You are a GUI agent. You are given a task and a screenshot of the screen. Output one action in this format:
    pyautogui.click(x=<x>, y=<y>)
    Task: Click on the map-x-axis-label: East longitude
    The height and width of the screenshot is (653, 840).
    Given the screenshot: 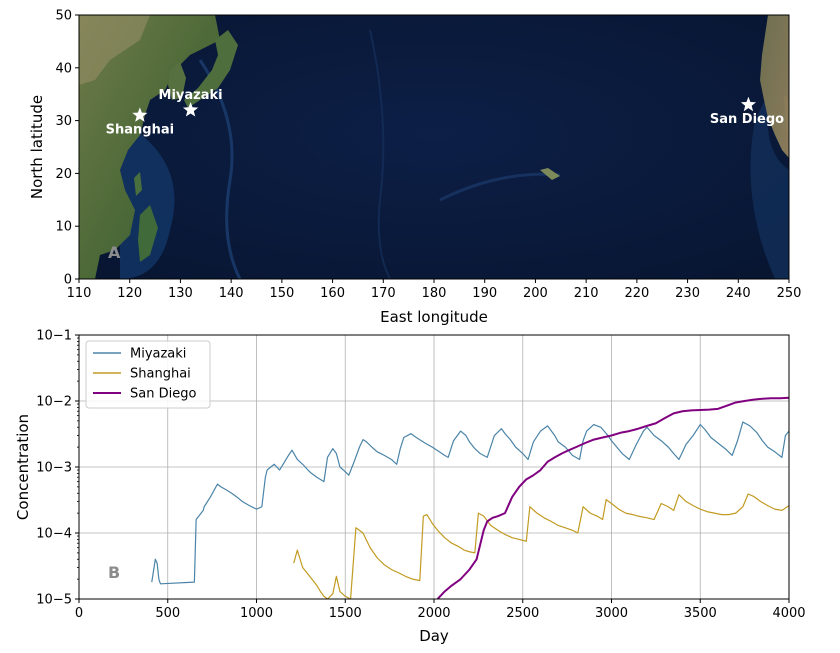 What is the action you would take?
    pyautogui.click(x=434, y=317)
    